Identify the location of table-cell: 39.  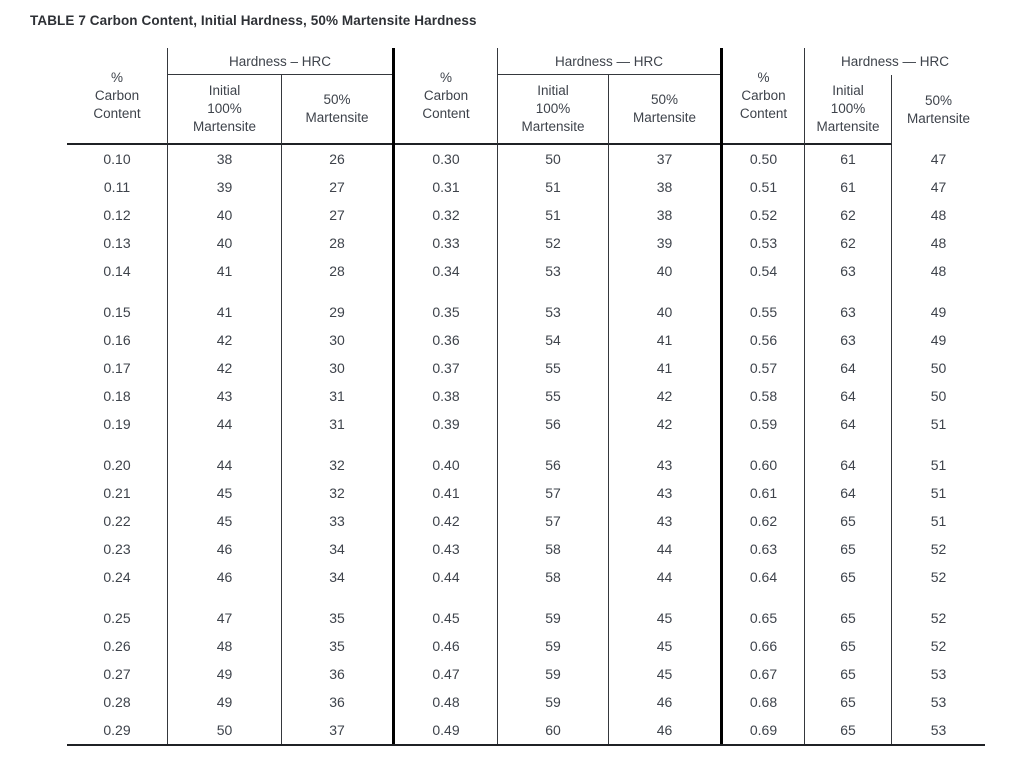
(224, 187).